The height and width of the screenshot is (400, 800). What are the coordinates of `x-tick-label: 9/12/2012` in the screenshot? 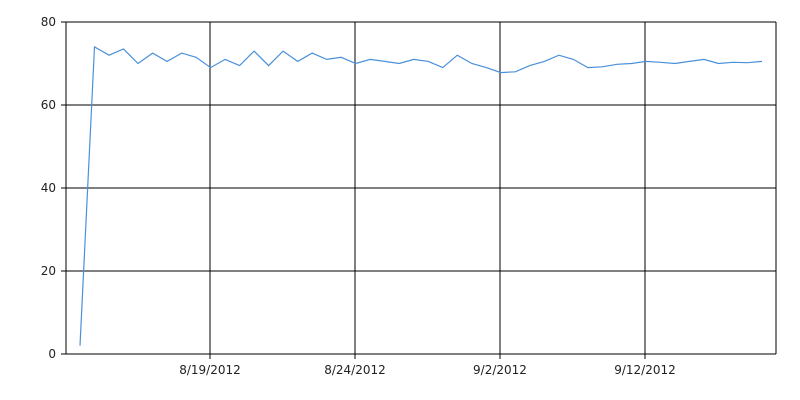 It's located at (645, 370).